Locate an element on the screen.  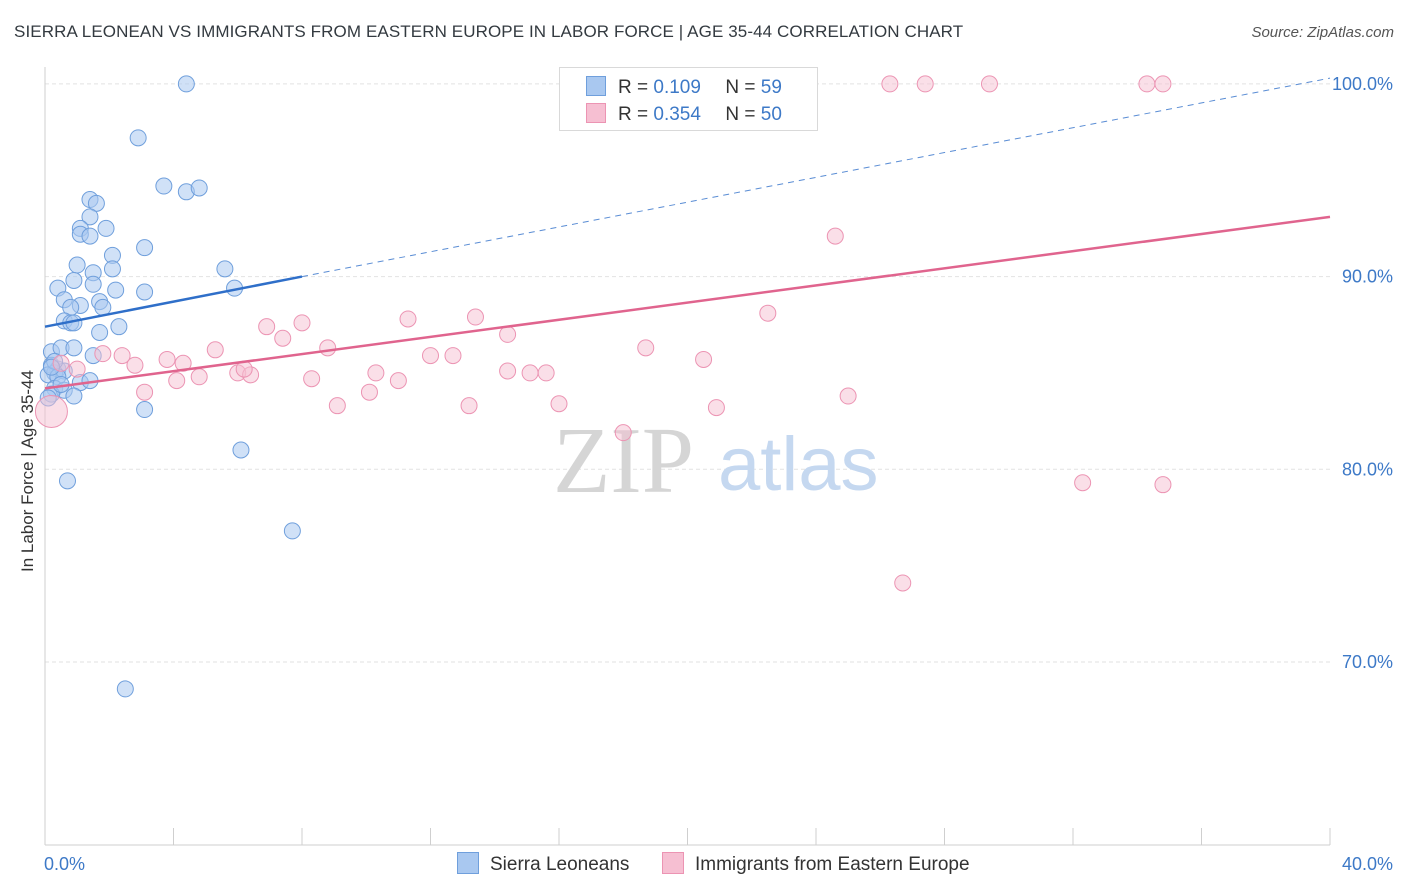
x-tick-label: 0.0% is located at coordinates (64, 864).